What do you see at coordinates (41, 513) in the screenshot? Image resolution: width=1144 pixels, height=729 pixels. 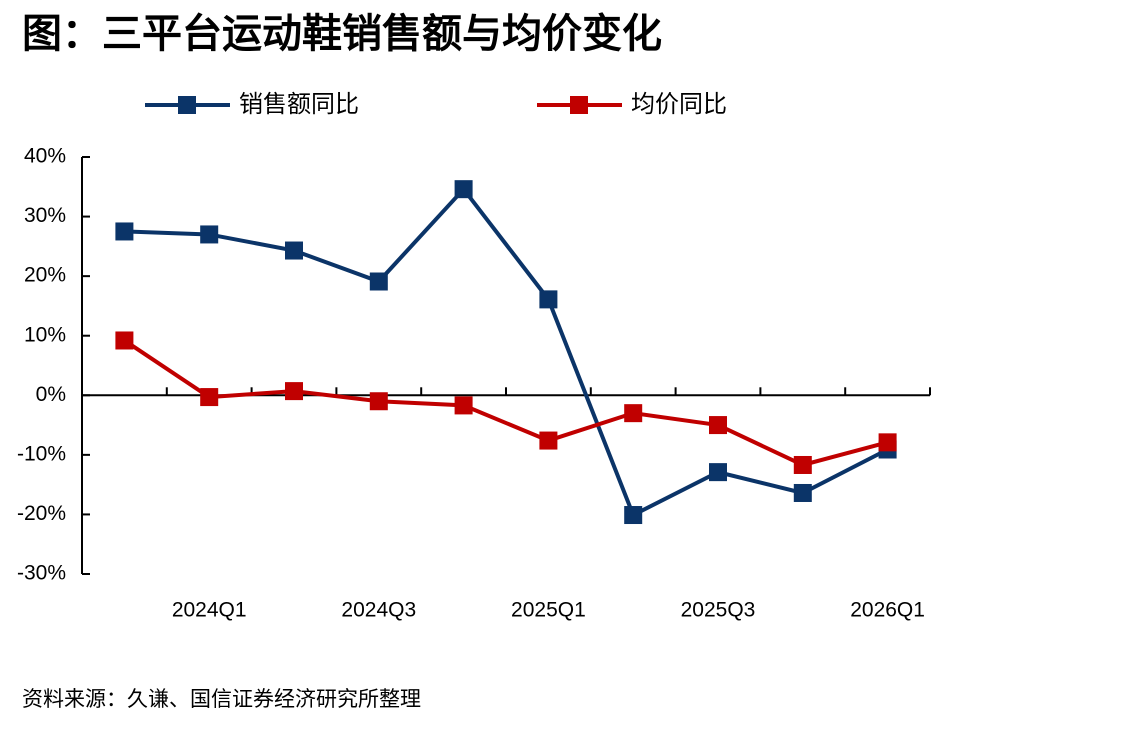 I see `y-tick-label: -20%` at bounding box center [41, 513].